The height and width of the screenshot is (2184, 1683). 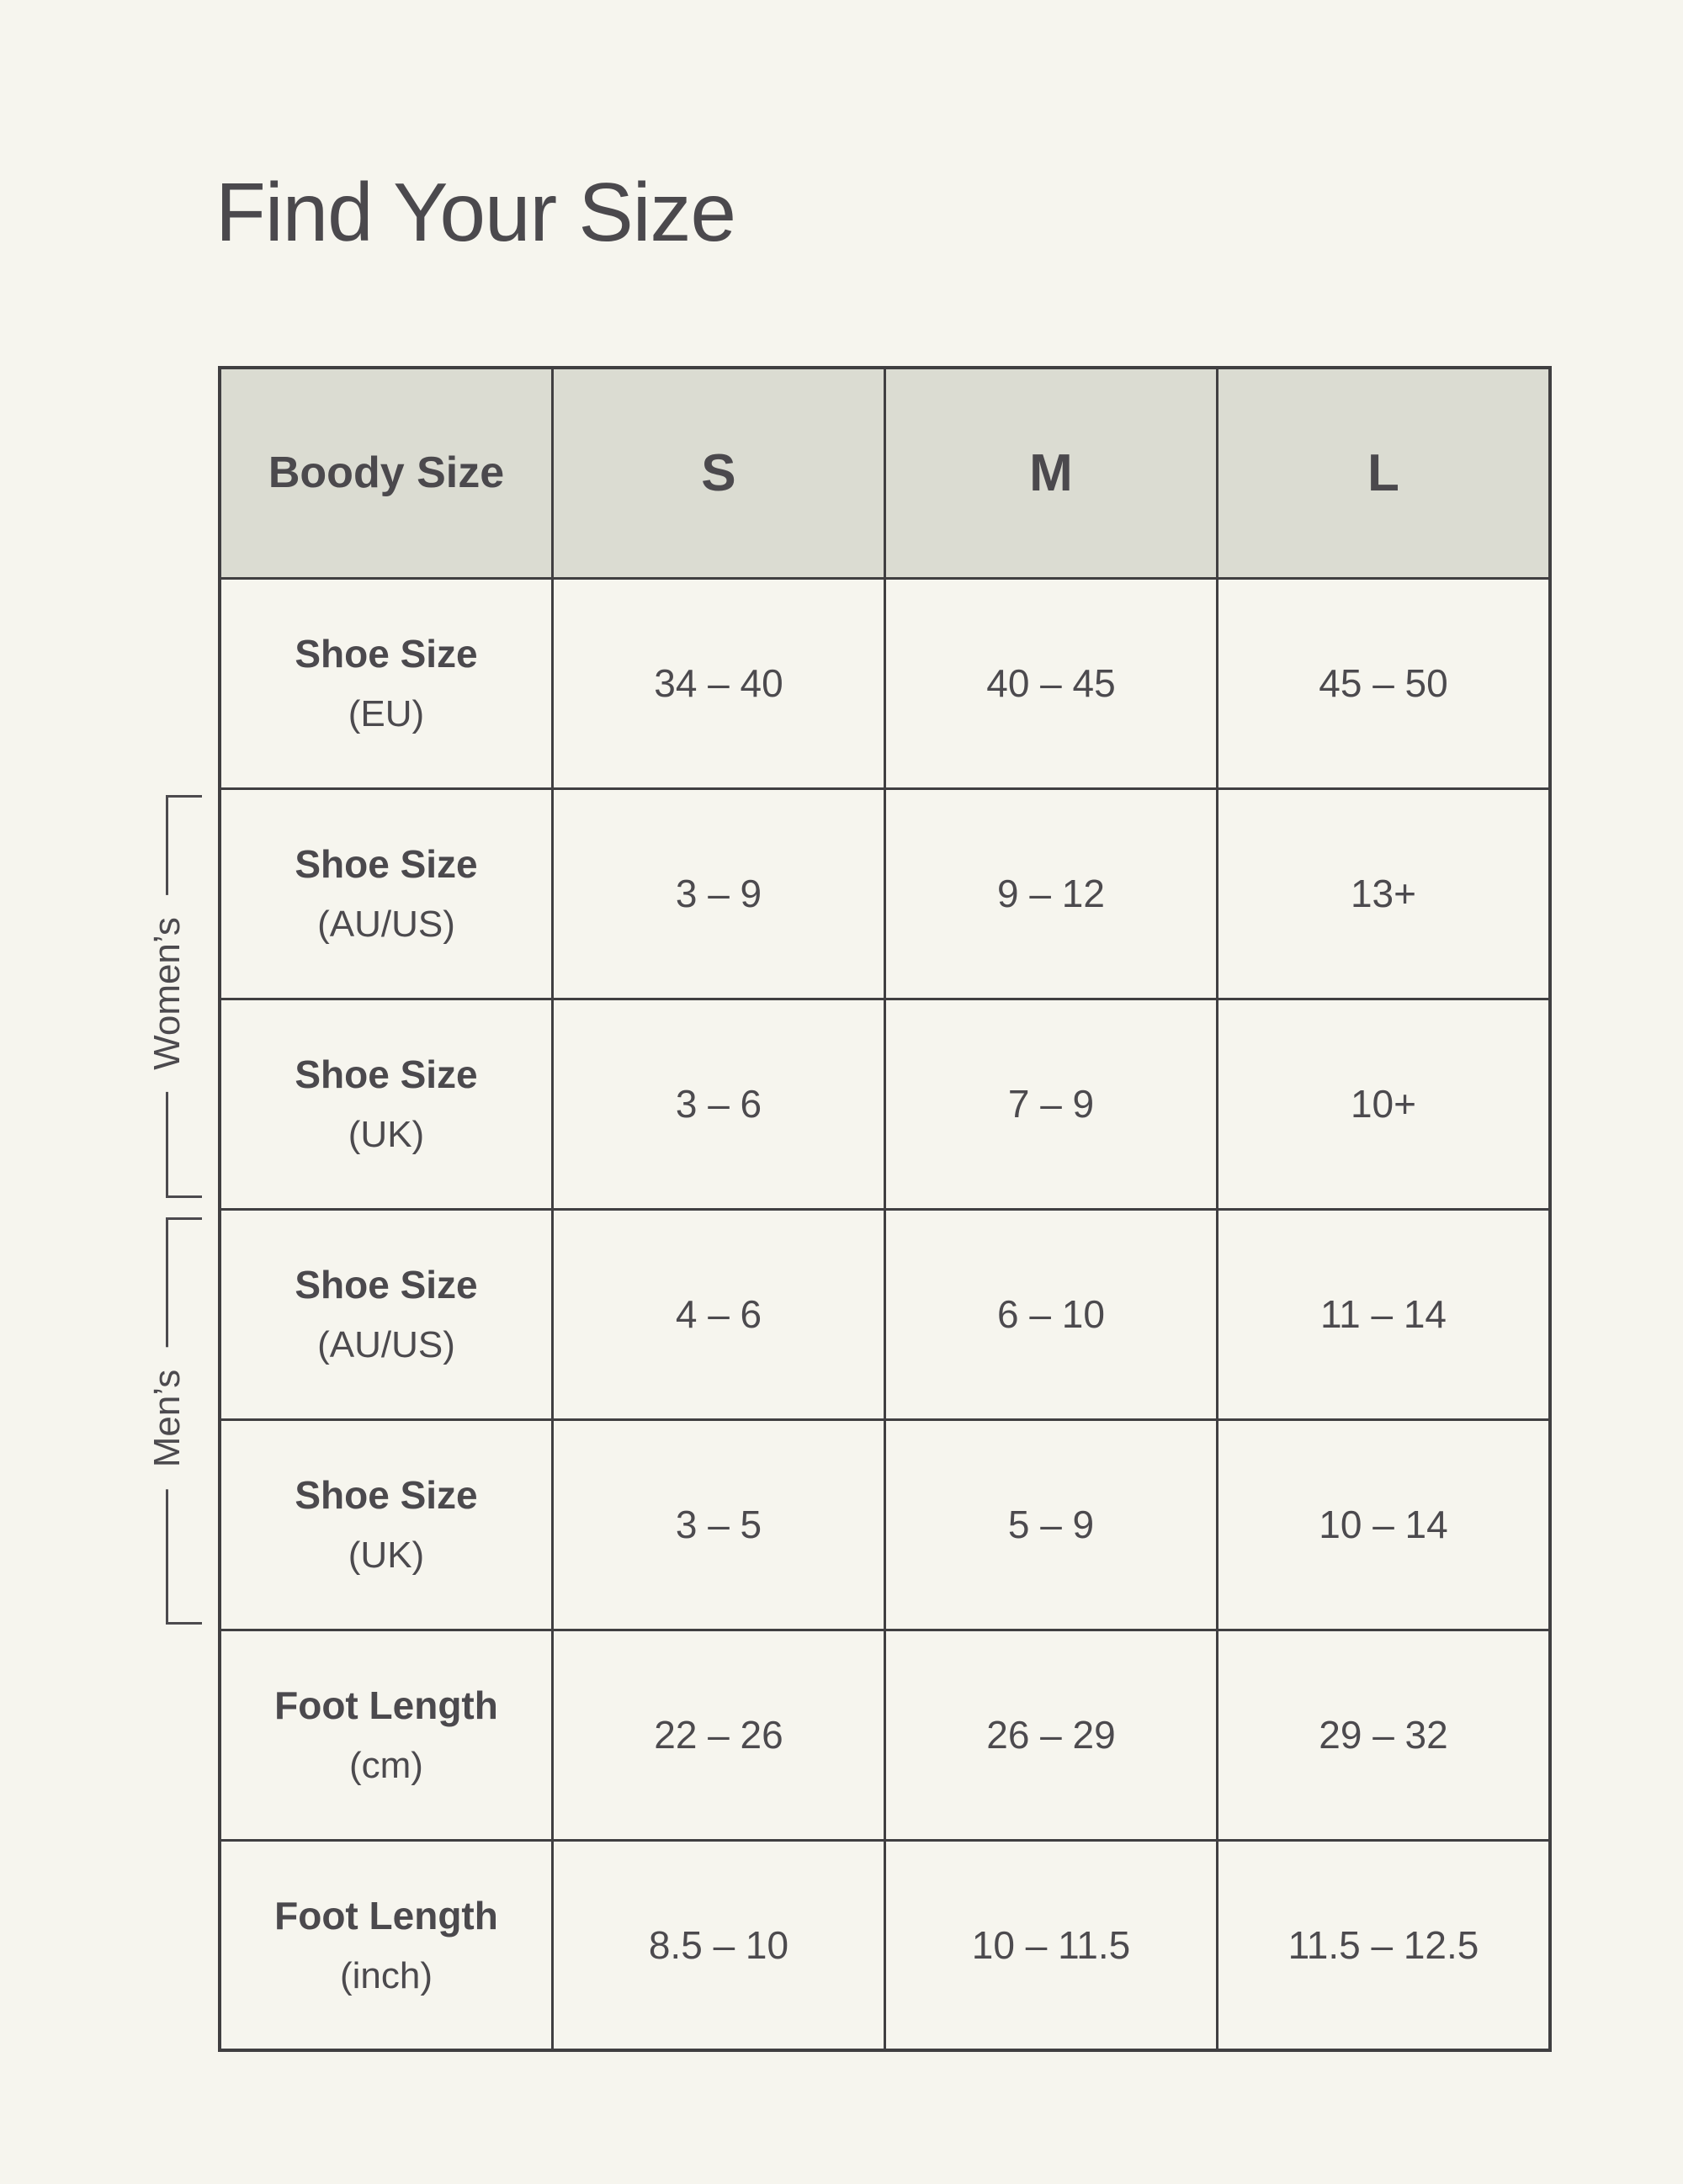 I want to click on header-cell-size-s: S, so click(x=718, y=473).